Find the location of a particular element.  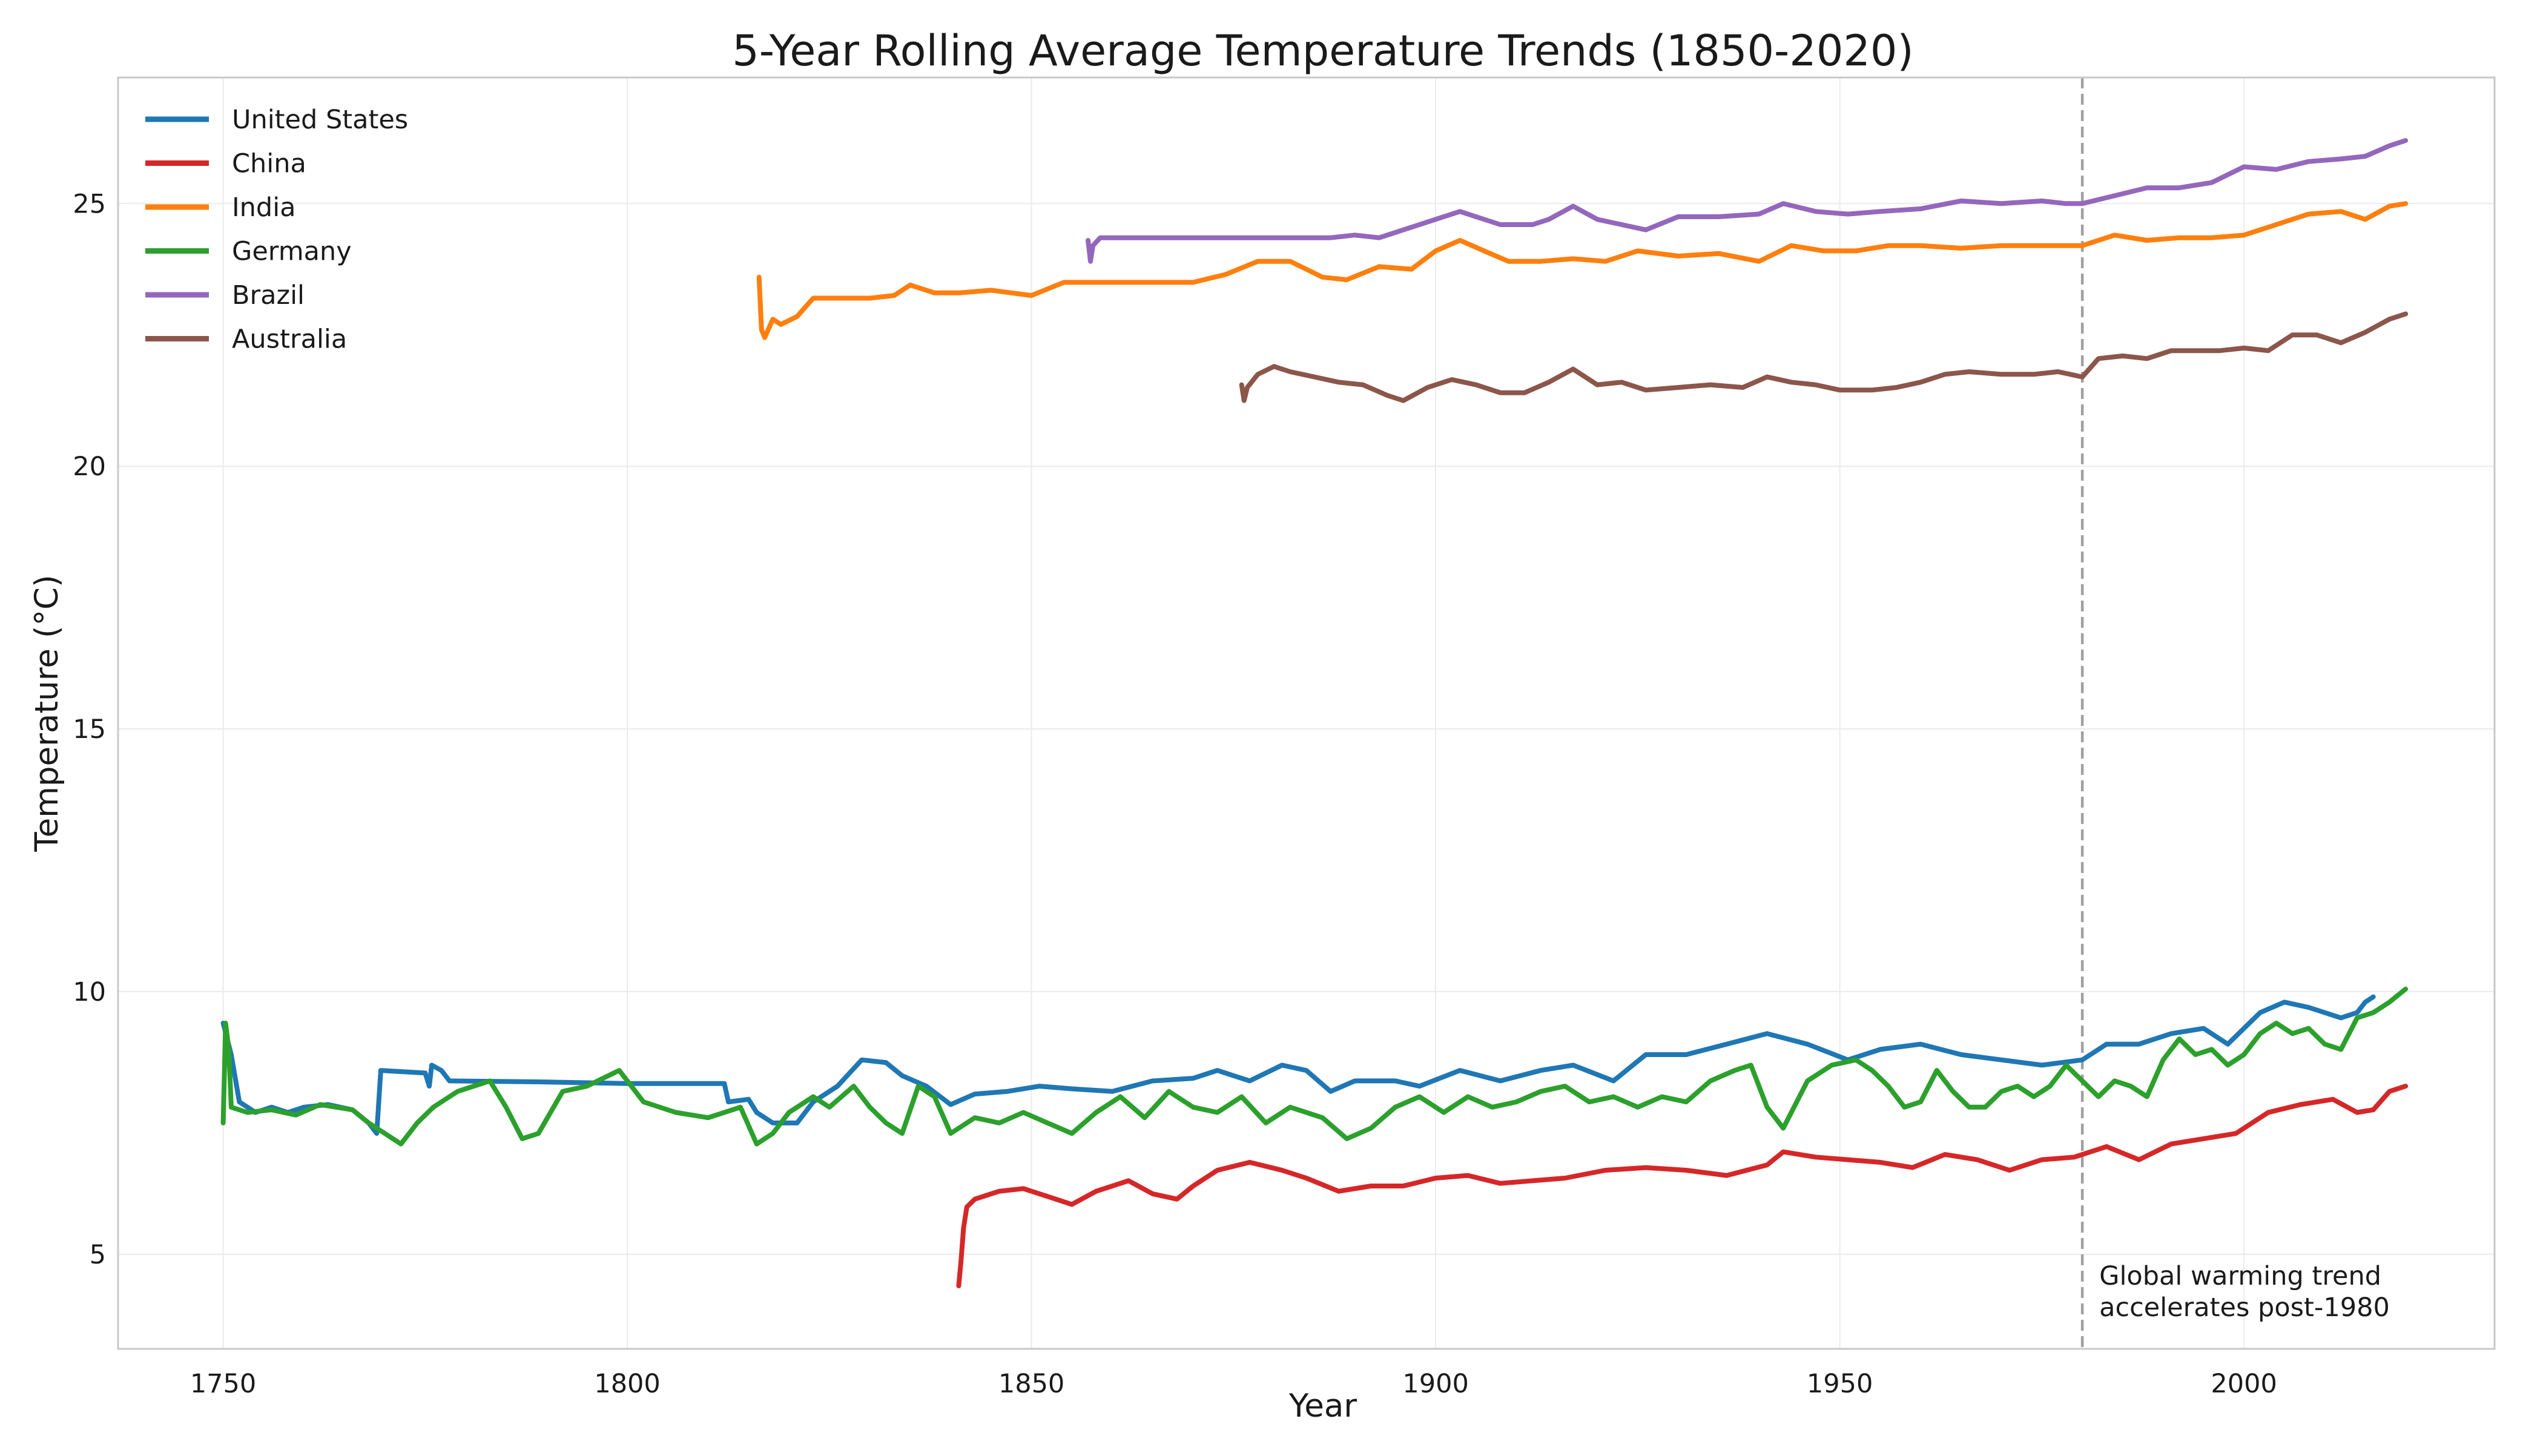

series-line-india is located at coordinates (1582, 270).